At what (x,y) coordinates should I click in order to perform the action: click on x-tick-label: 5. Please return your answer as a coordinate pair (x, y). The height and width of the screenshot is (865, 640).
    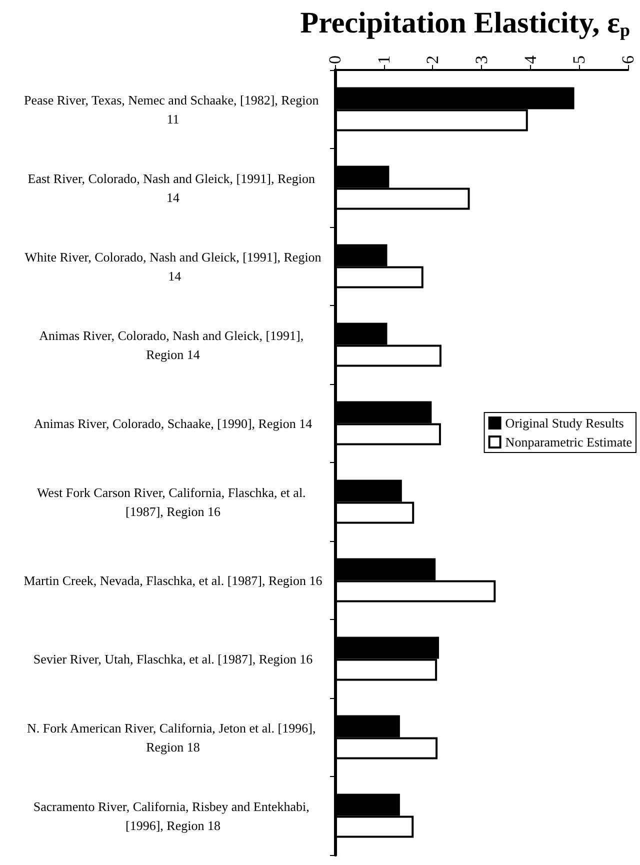
    Looking at the image, I should click on (579, 60).